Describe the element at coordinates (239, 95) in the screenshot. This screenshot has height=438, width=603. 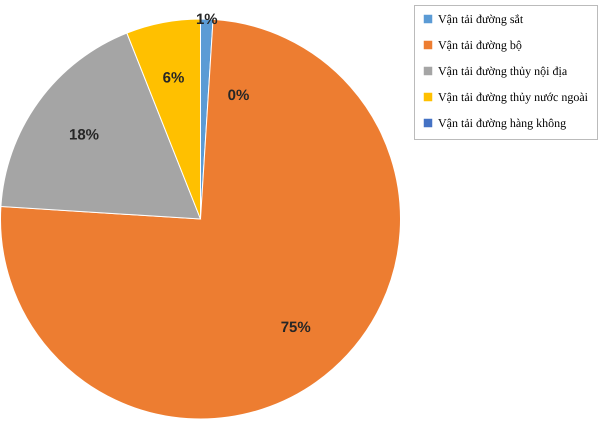
I see `text: 0%` at that location.